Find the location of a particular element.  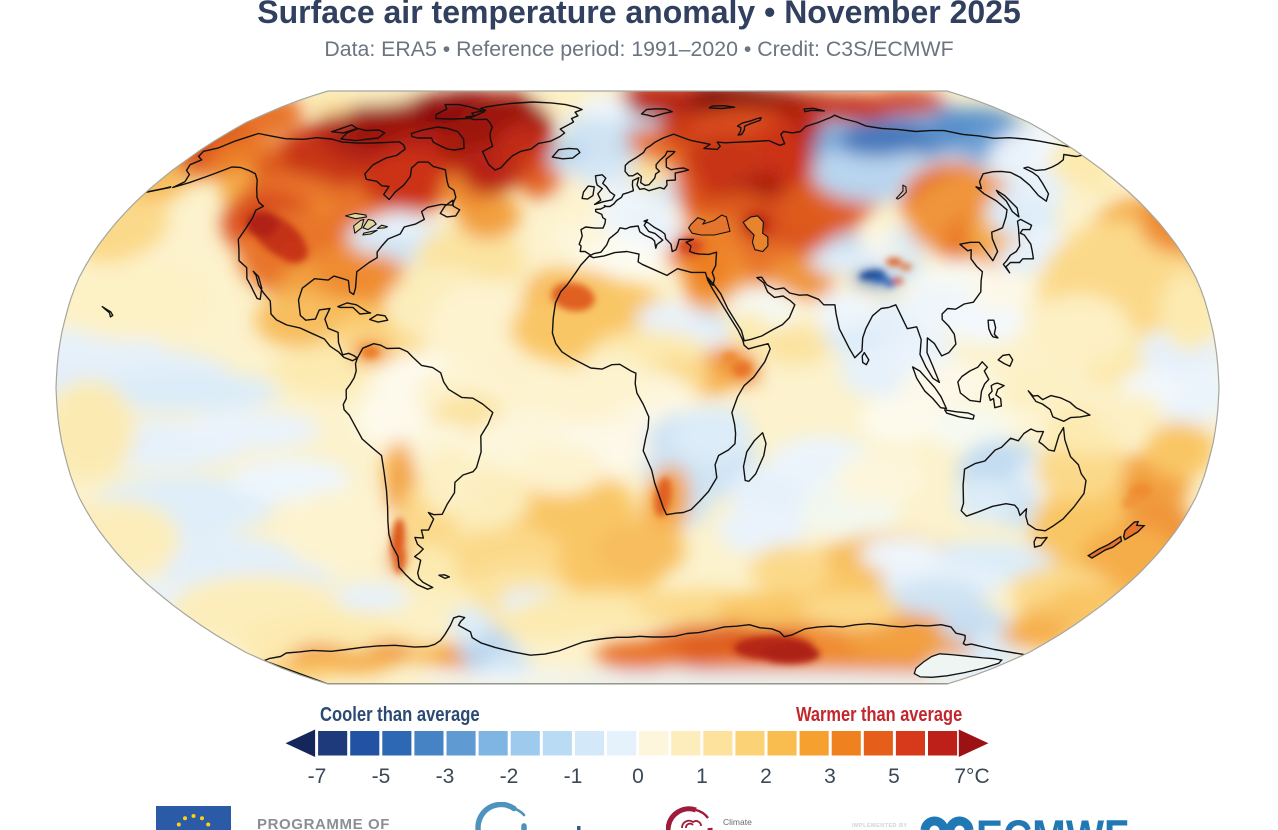

svg-text: Climate is located at coordinates (737, 822).